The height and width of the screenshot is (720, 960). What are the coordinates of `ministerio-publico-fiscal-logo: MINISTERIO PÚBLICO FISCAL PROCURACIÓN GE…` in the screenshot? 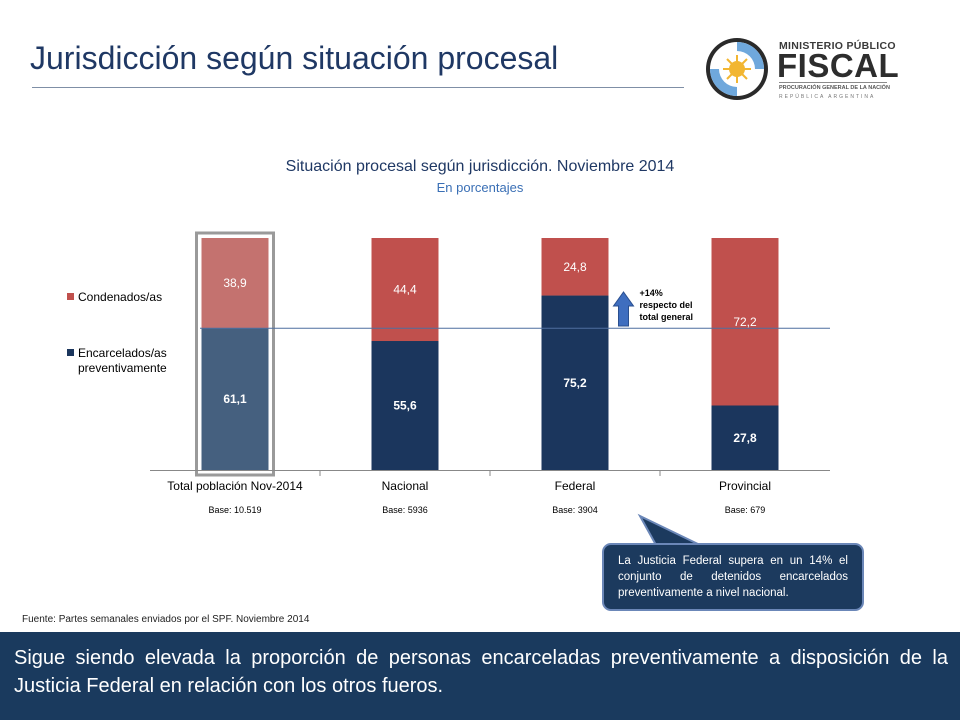 It's located at (804, 69).